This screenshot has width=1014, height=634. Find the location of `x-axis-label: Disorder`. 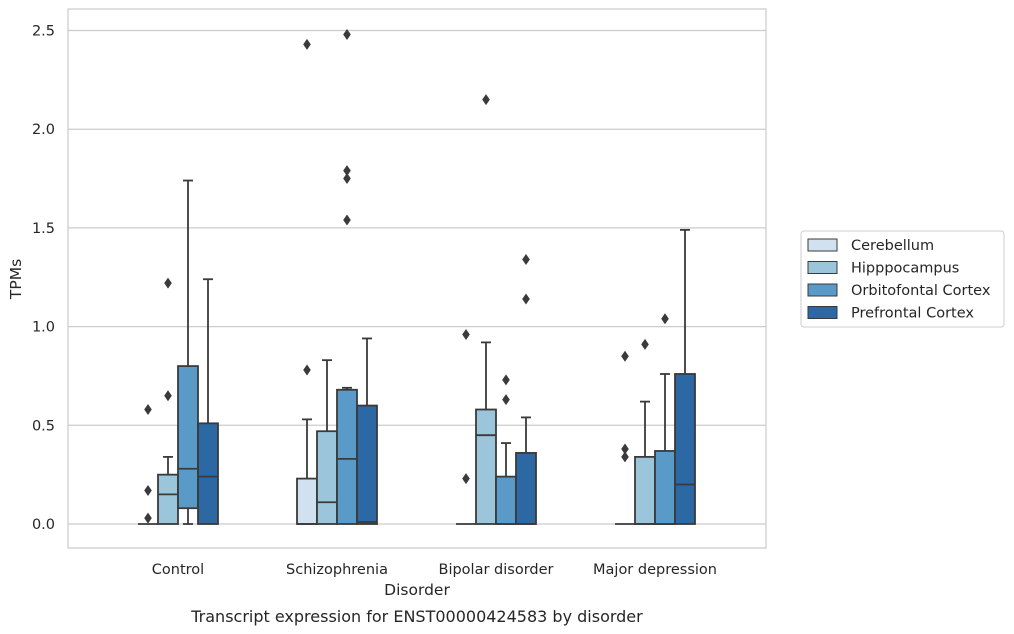

x-axis-label: Disorder is located at coordinates (417, 590).